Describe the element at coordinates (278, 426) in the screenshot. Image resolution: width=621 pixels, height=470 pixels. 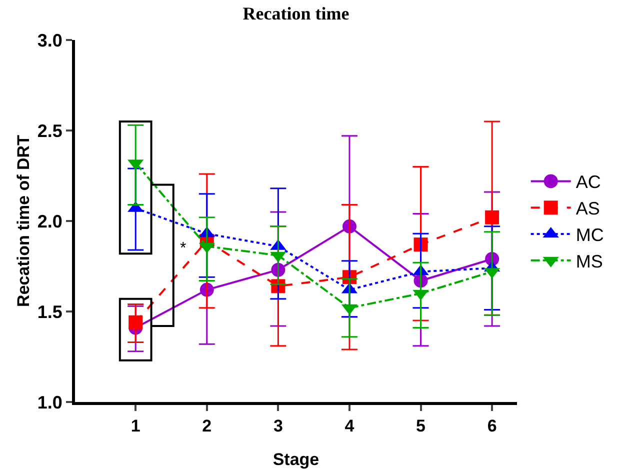
I see `x-tick-label: 3` at that location.